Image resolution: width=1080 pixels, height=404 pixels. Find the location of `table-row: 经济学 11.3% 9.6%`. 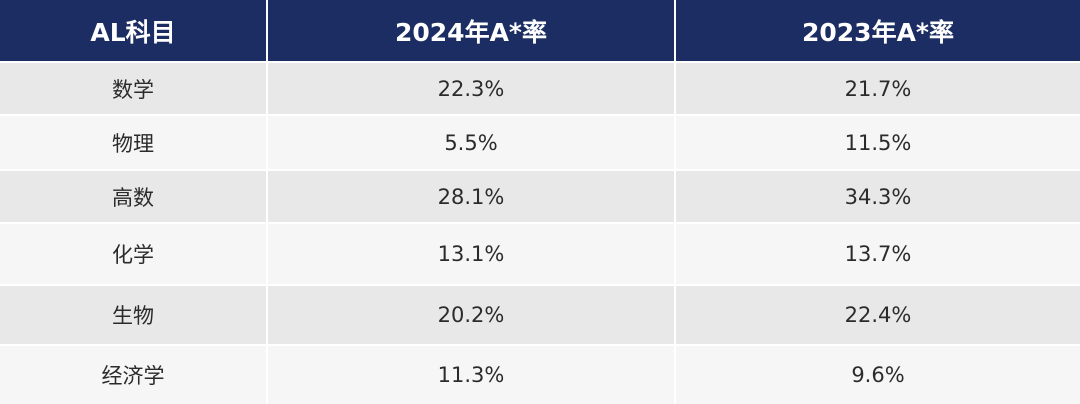

table-row: 经济学 11.3% 9.6% is located at coordinates (540, 375).